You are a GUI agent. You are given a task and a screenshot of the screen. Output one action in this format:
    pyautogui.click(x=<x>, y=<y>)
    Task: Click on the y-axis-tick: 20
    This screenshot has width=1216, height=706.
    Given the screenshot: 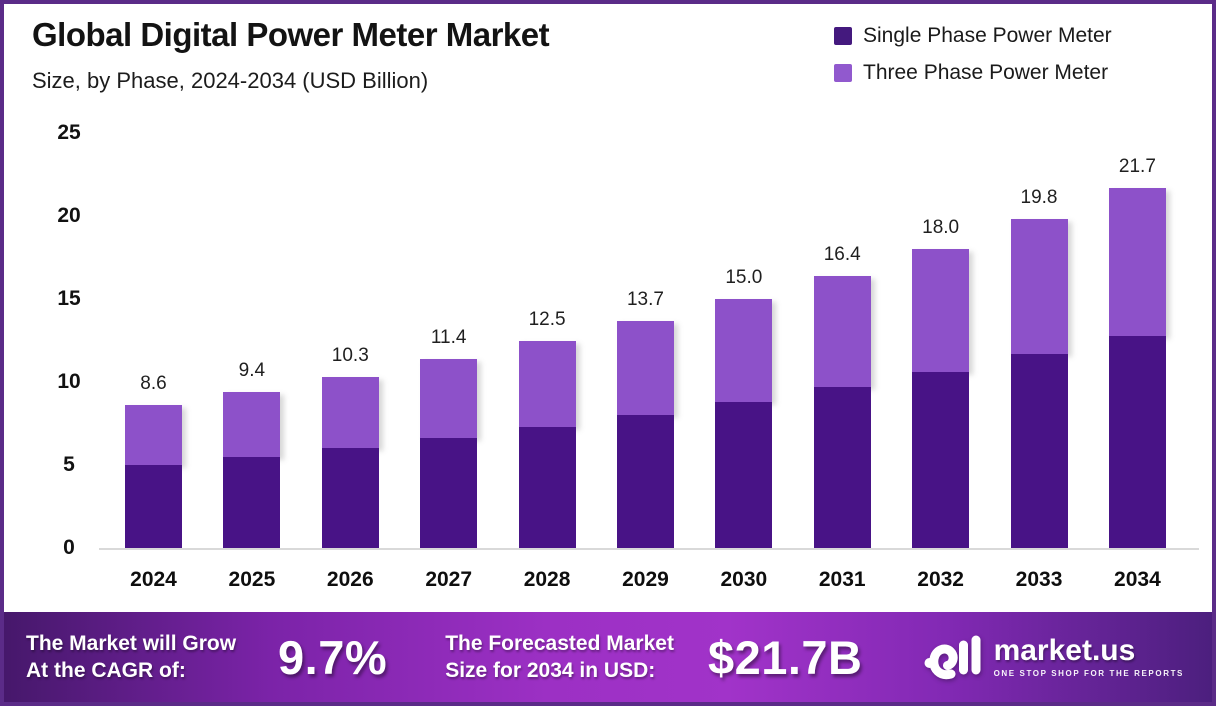 What is the action you would take?
    pyautogui.click(x=69, y=215)
    